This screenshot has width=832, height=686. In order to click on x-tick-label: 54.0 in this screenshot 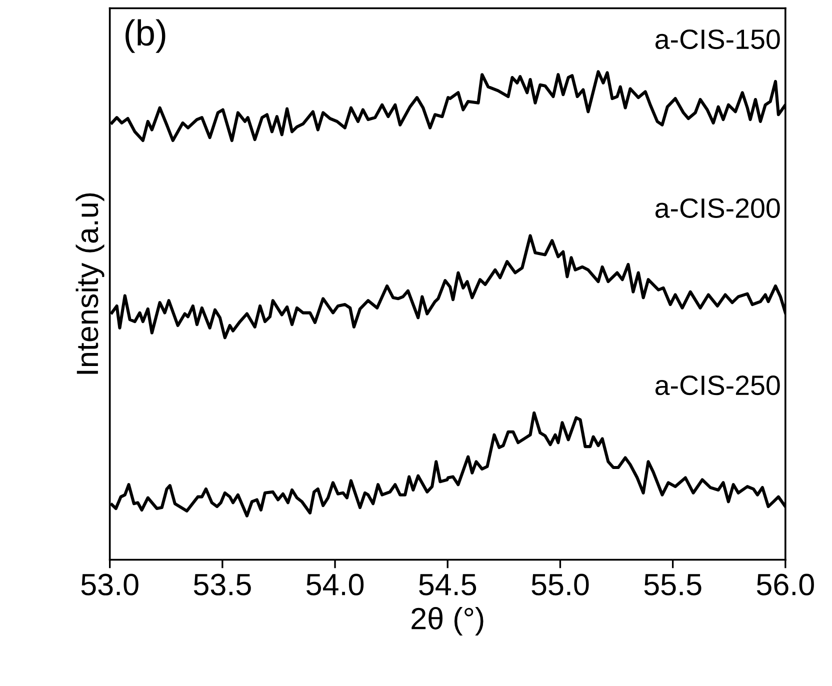, I will do `click(335, 585)`.